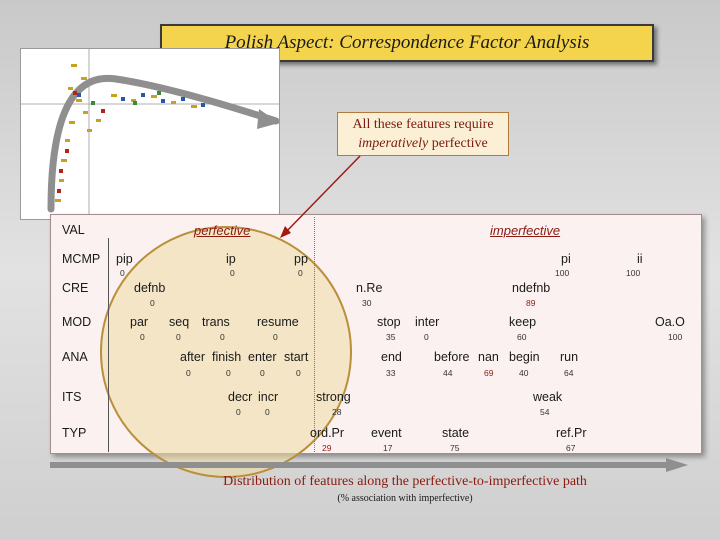 The image size is (720, 540). Describe the element at coordinates (222, 230) in the screenshot. I see `header-perfective: perfective` at that location.